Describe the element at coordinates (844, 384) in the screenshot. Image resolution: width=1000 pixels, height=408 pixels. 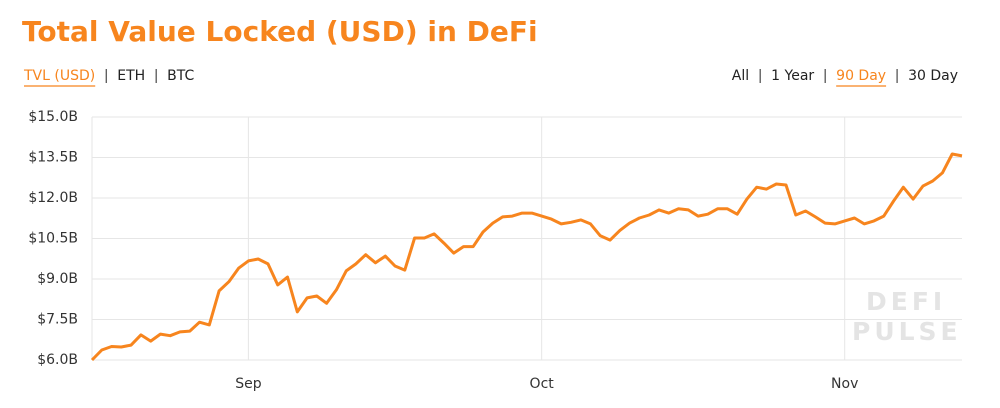
I see `x-tick-label: Nov` at that location.